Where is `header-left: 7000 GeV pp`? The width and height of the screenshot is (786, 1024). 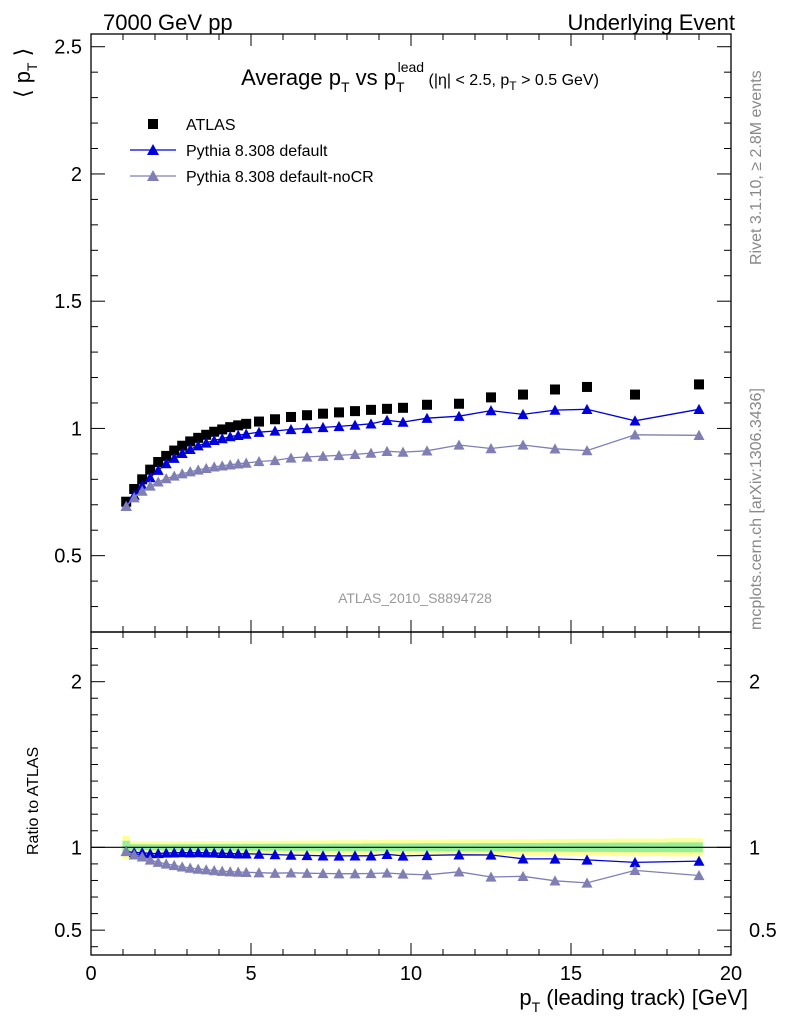 header-left: 7000 GeV pp is located at coordinates (168, 22).